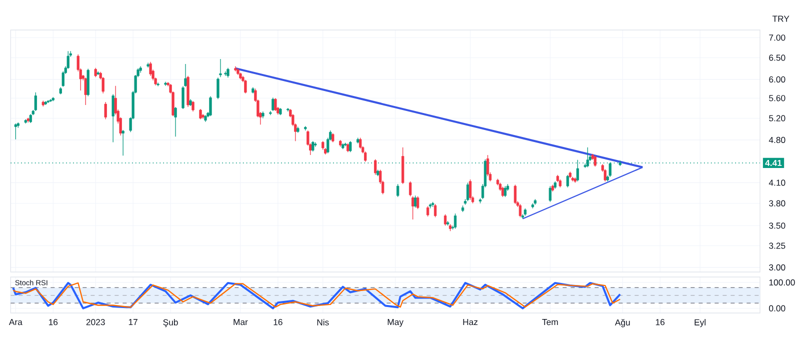 This screenshot has height=337, width=800. Describe the element at coordinates (777, 98) in the screenshot. I see `y-tick-label: 5.60` at that location.